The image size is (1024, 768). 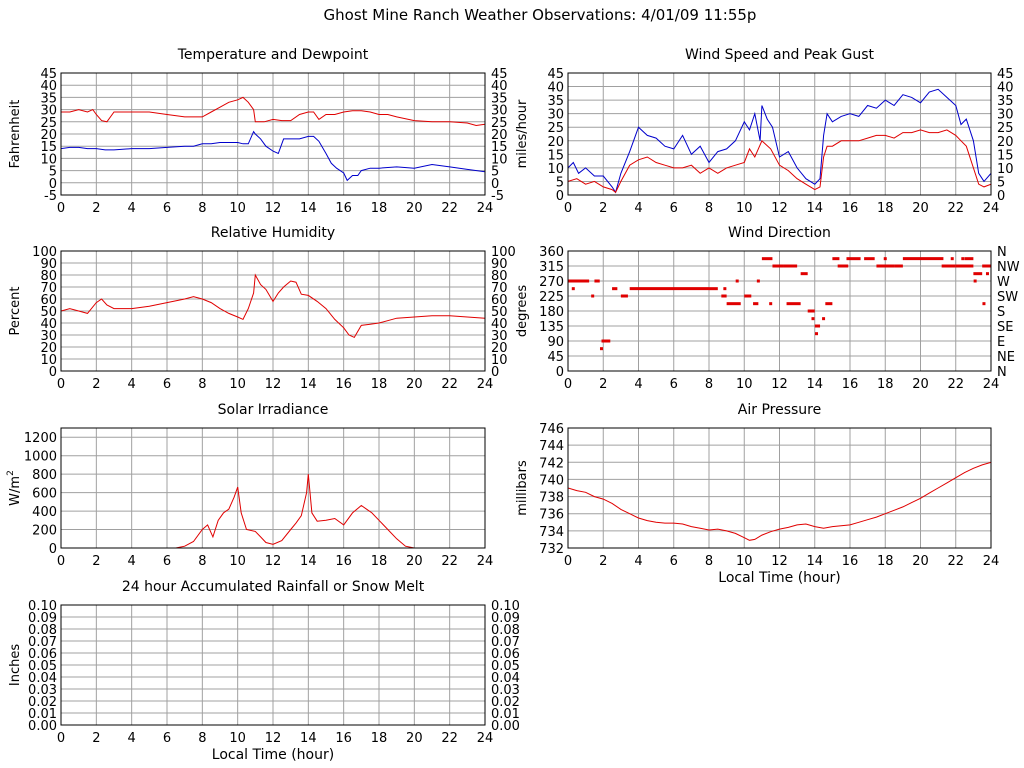 I want to click on y-tick-label: 0.06, so click(x=42, y=654).